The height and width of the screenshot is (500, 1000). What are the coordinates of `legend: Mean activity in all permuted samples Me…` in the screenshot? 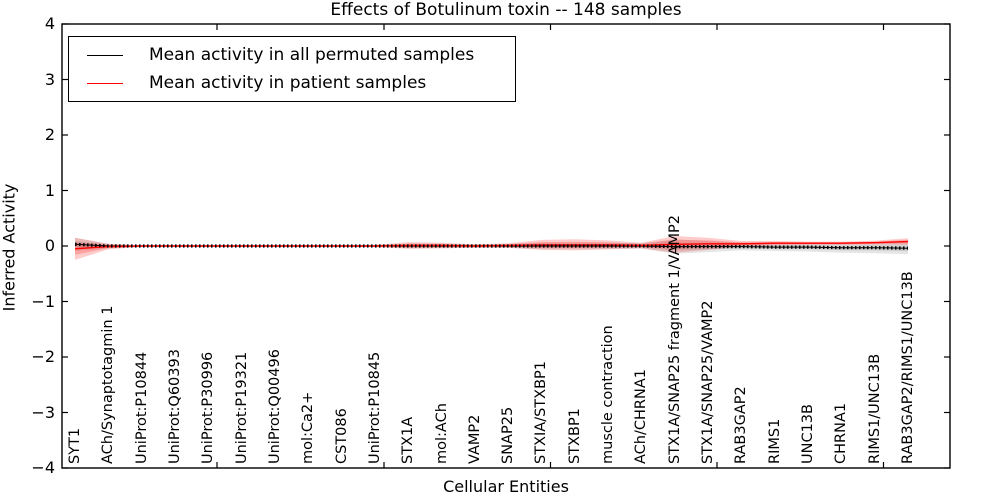 It's located at (292, 69).